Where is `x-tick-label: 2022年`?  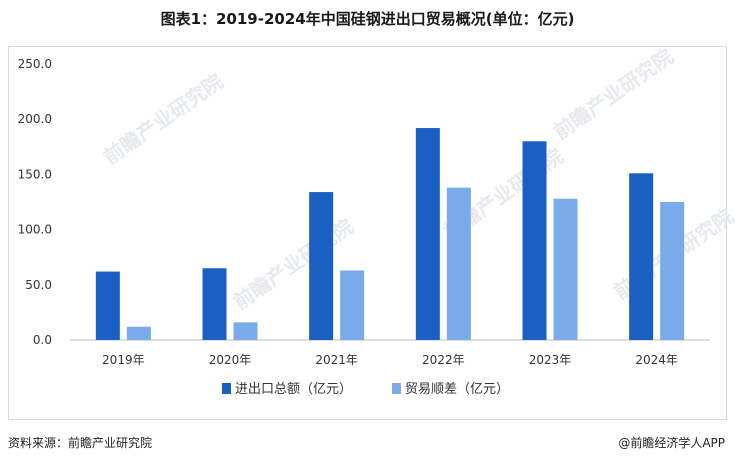
x-tick-label: 2022年 is located at coordinates (443, 360).